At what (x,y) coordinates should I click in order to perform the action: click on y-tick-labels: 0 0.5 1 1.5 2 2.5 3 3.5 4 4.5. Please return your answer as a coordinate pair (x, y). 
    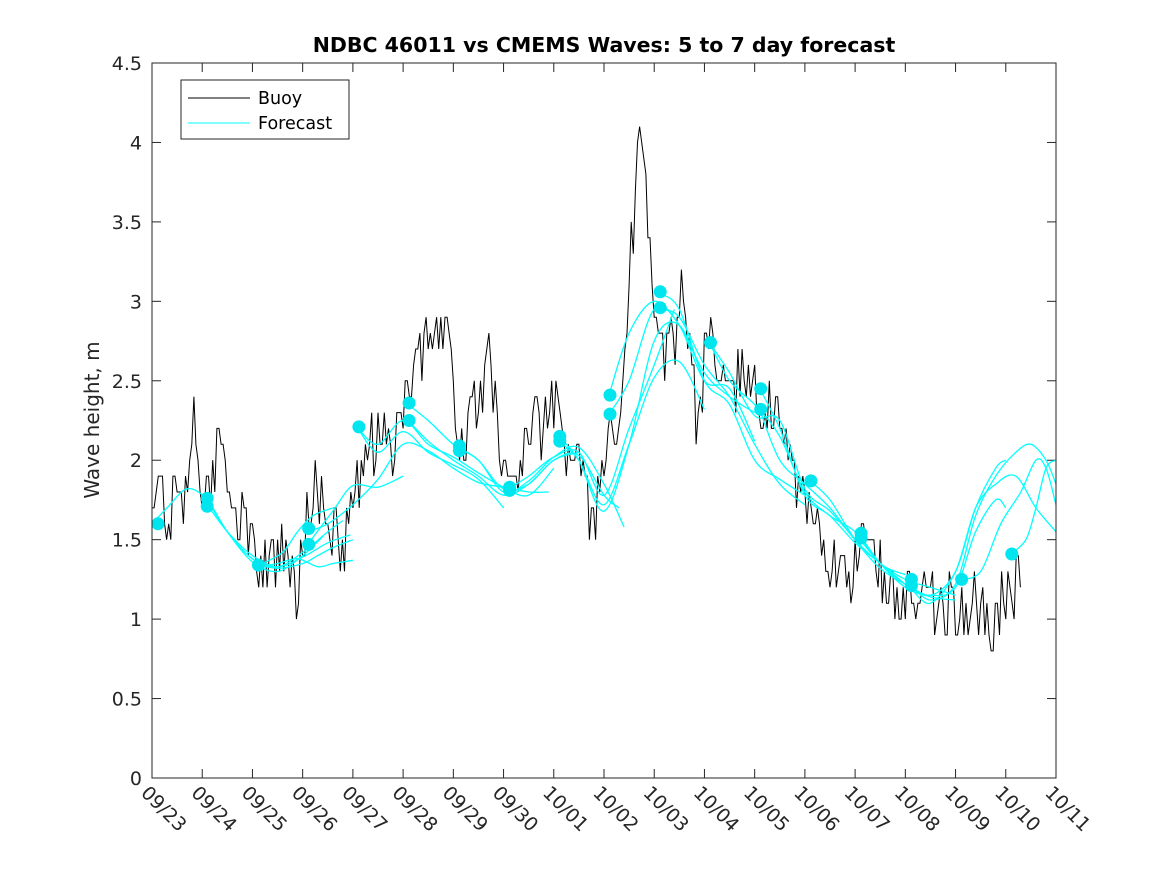
    Looking at the image, I should click on (127, 421).